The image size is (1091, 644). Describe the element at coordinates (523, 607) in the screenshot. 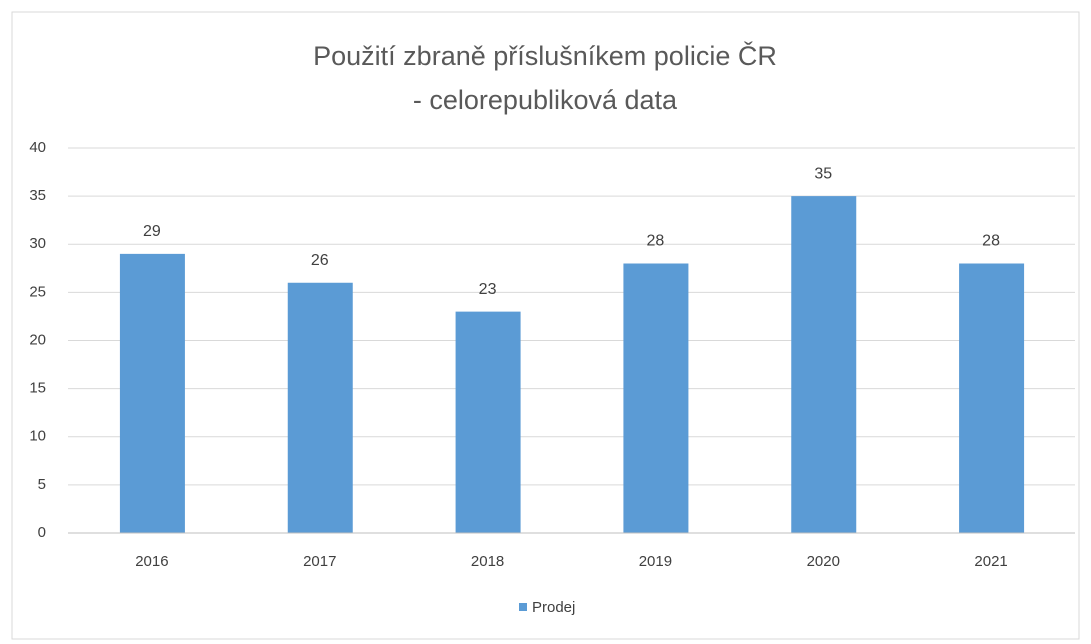

I see `legend-swatch` at that location.